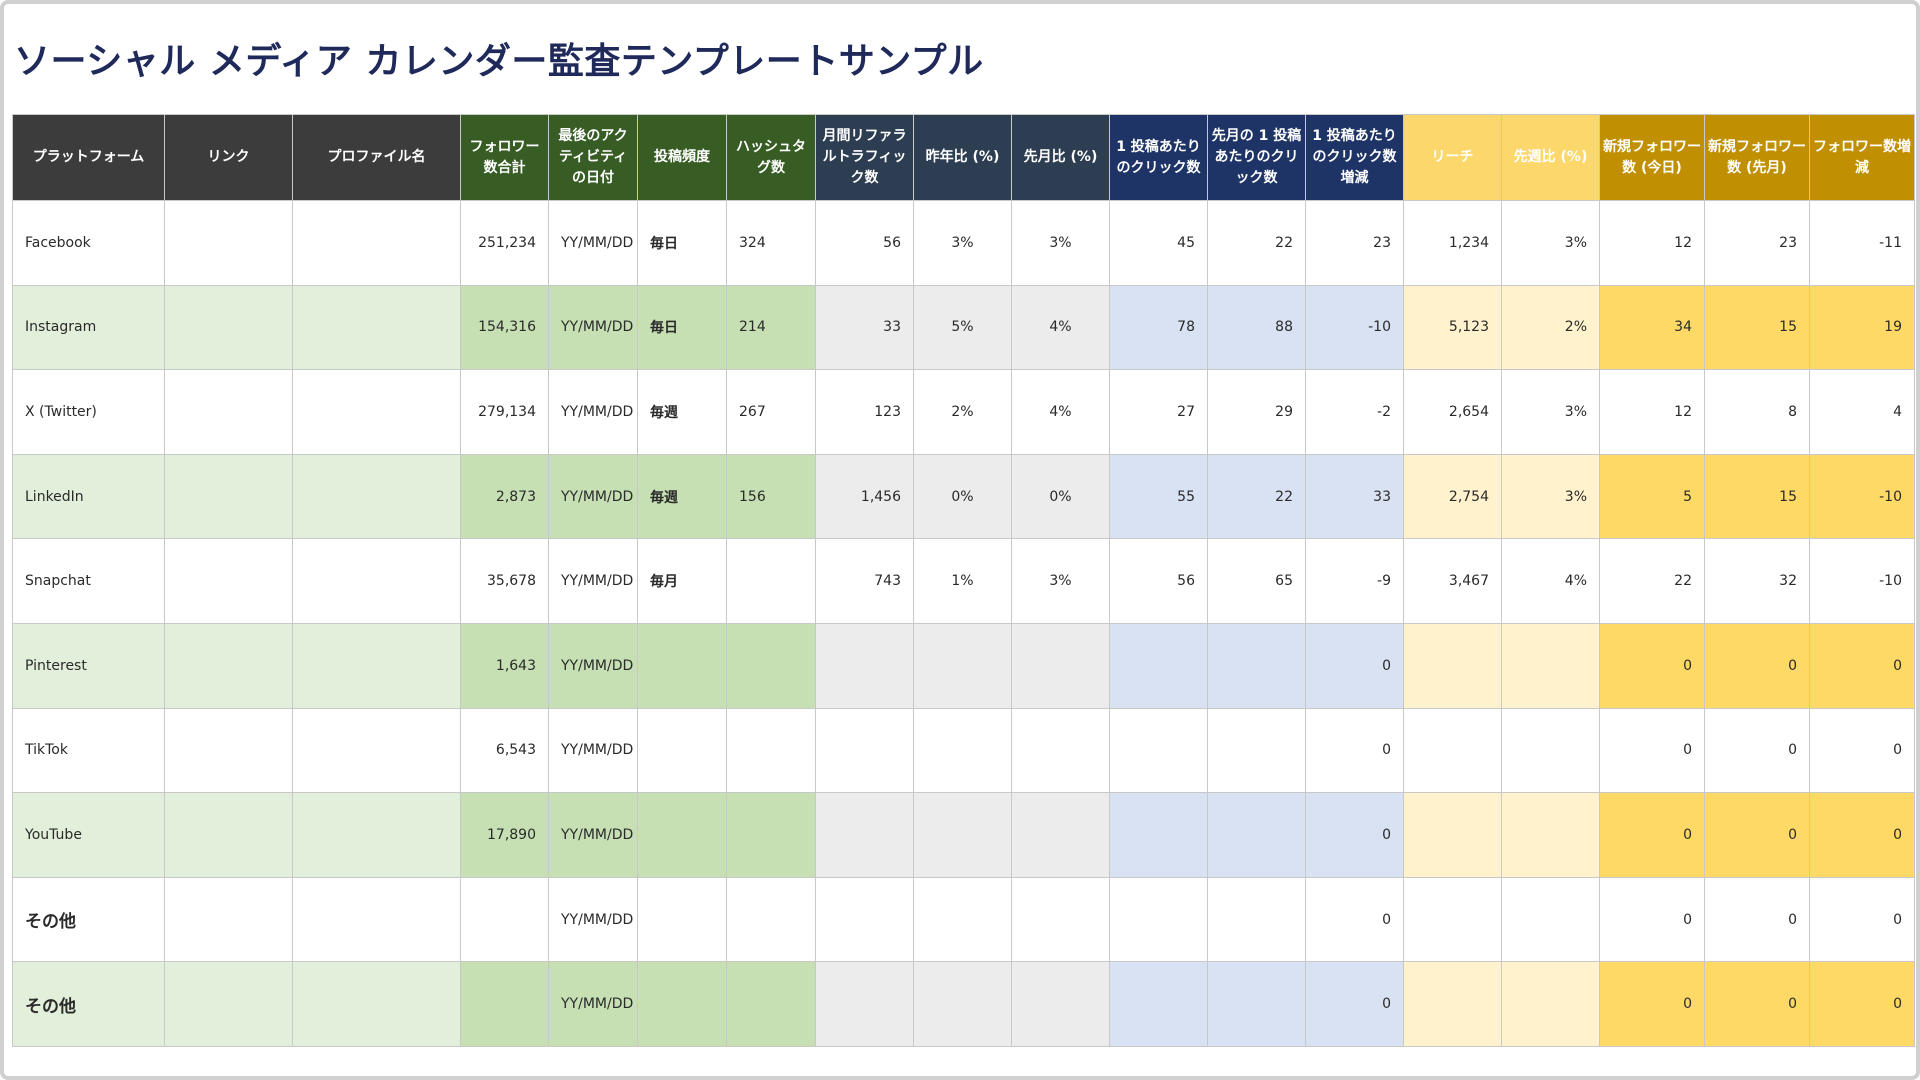  Describe the element at coordinates (962, 581) in the screenshot. I see `cell-yoy: 1%` at that location.